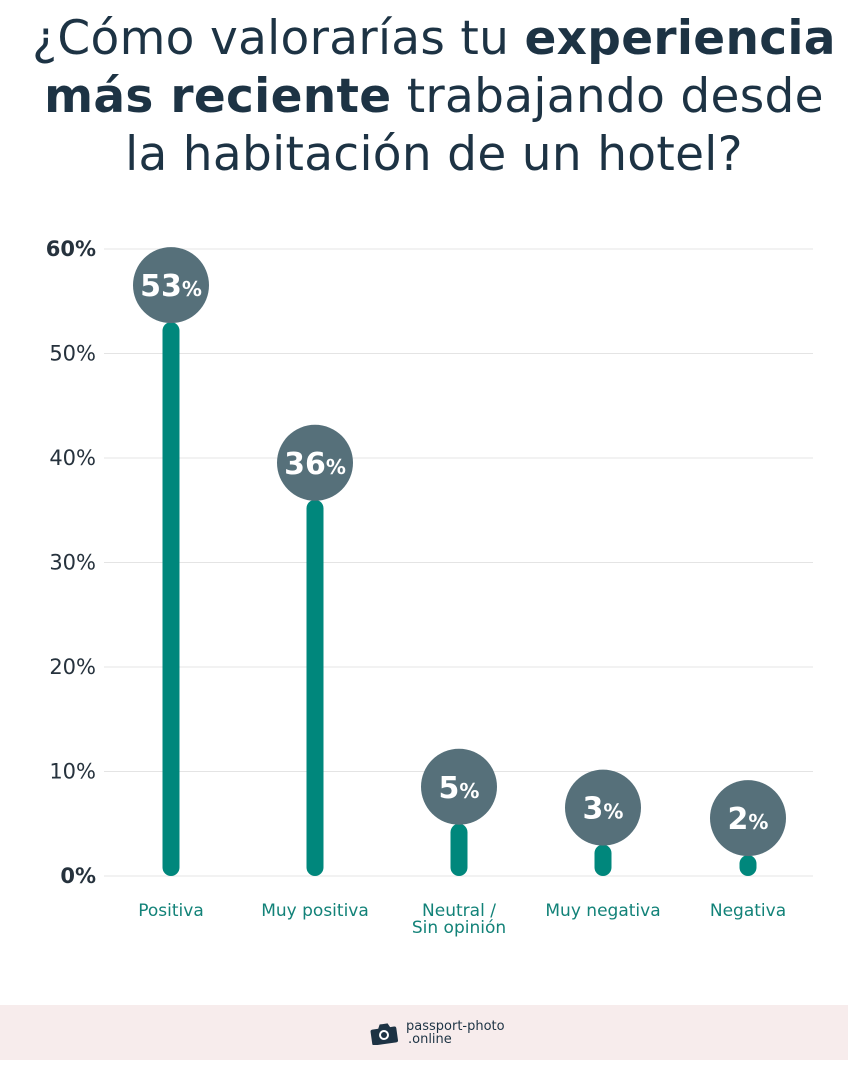 This screenshot has width=848, height=1068. I want to click on footer: passport-photo .online, so click(424, 1032).